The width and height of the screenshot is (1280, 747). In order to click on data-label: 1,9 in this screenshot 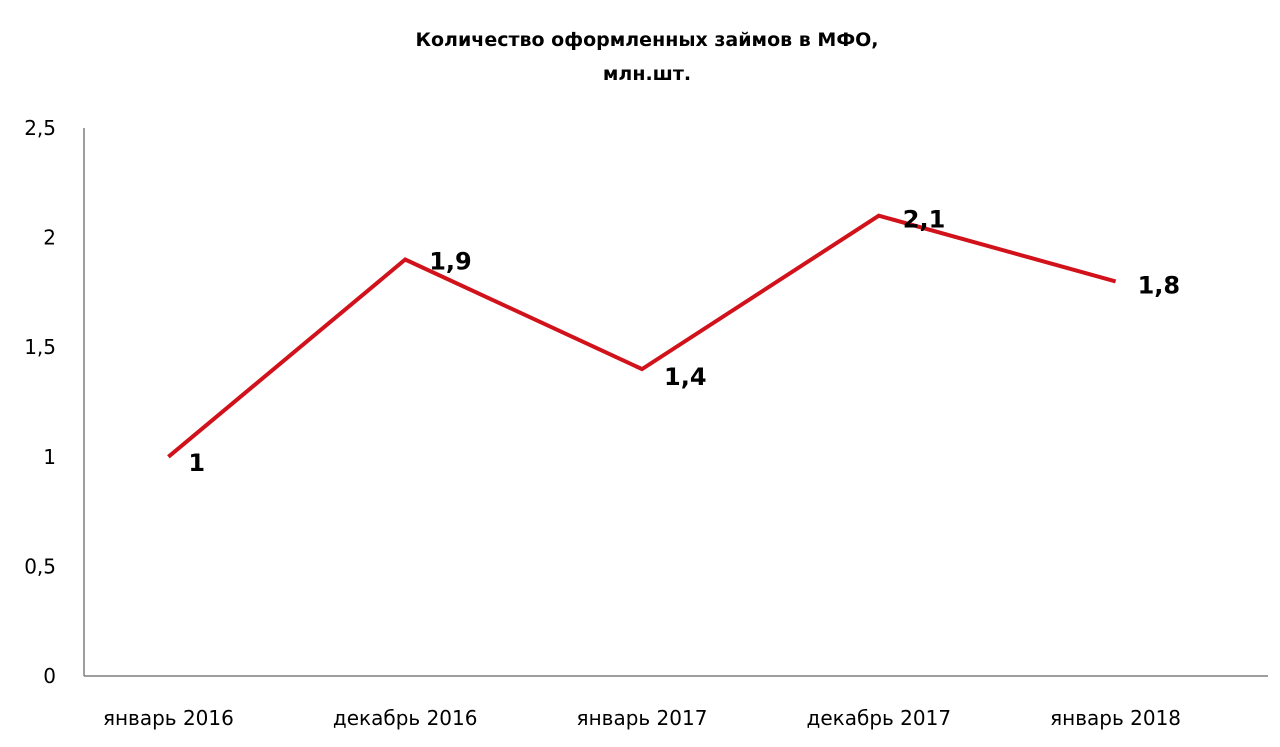, I will do `click(450, 262)`.